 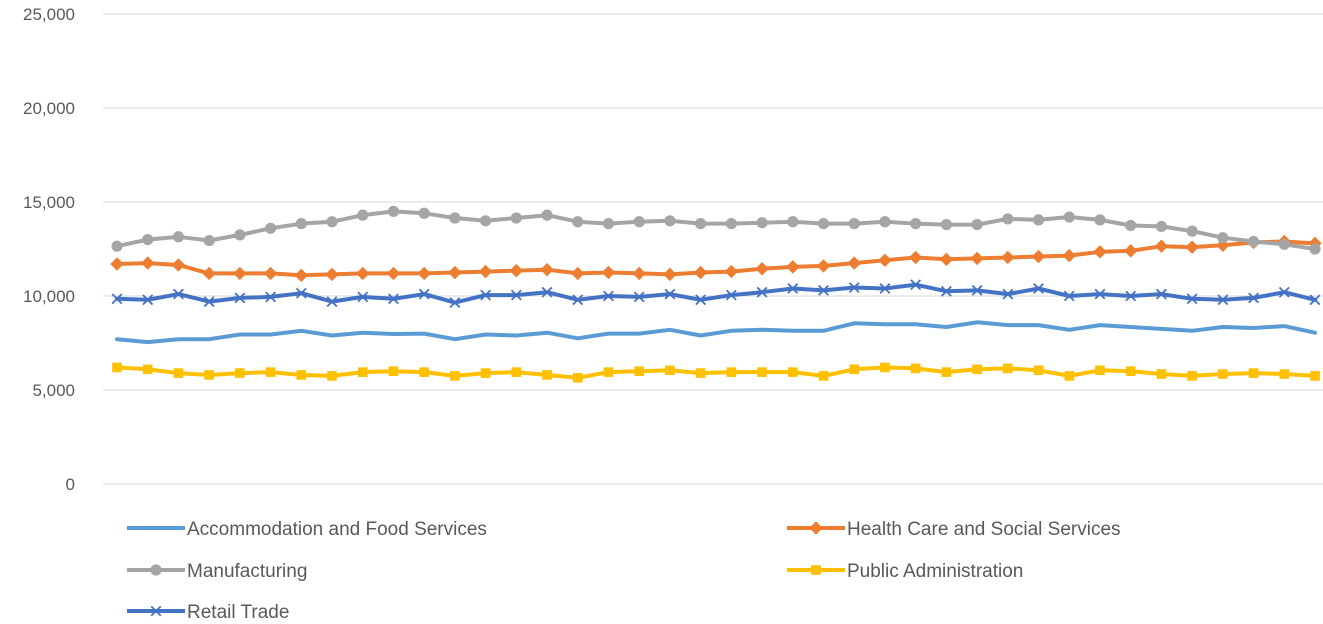 I want to click on legend-label: Health Care and Social Services, so click(x=984, y=529).